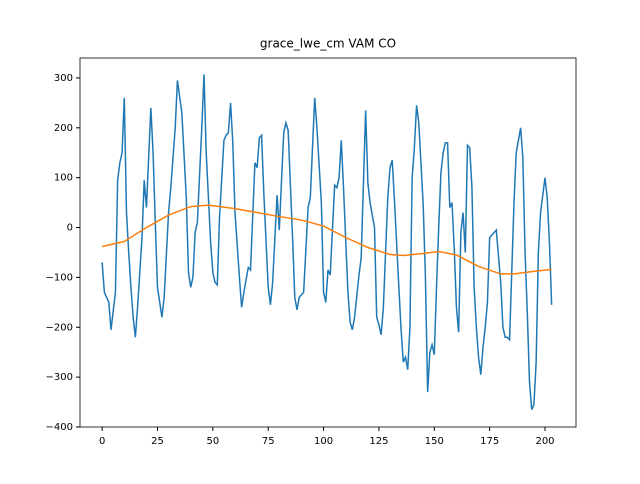  What do you see at coordinates (59, 327) in the screenshot?
I see `y-tick-label: −200` at bounding box center [59, 327].